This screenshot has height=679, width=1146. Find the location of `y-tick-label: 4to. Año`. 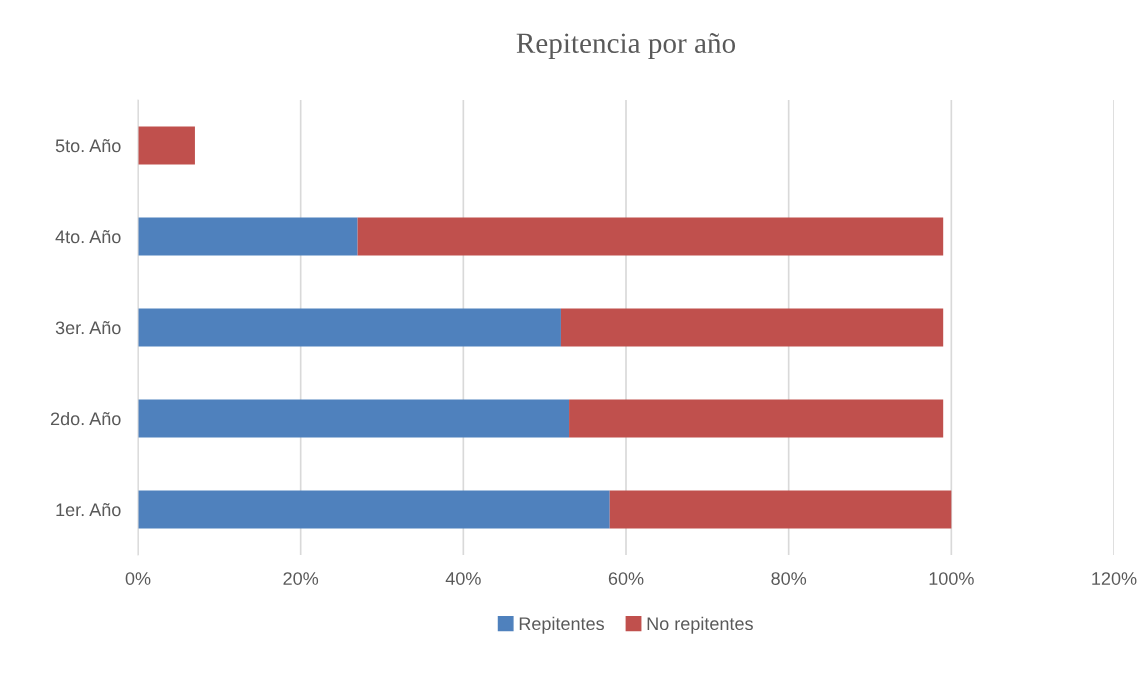

y-tick-label: 4to. Año is located at coordinates (88, 237).